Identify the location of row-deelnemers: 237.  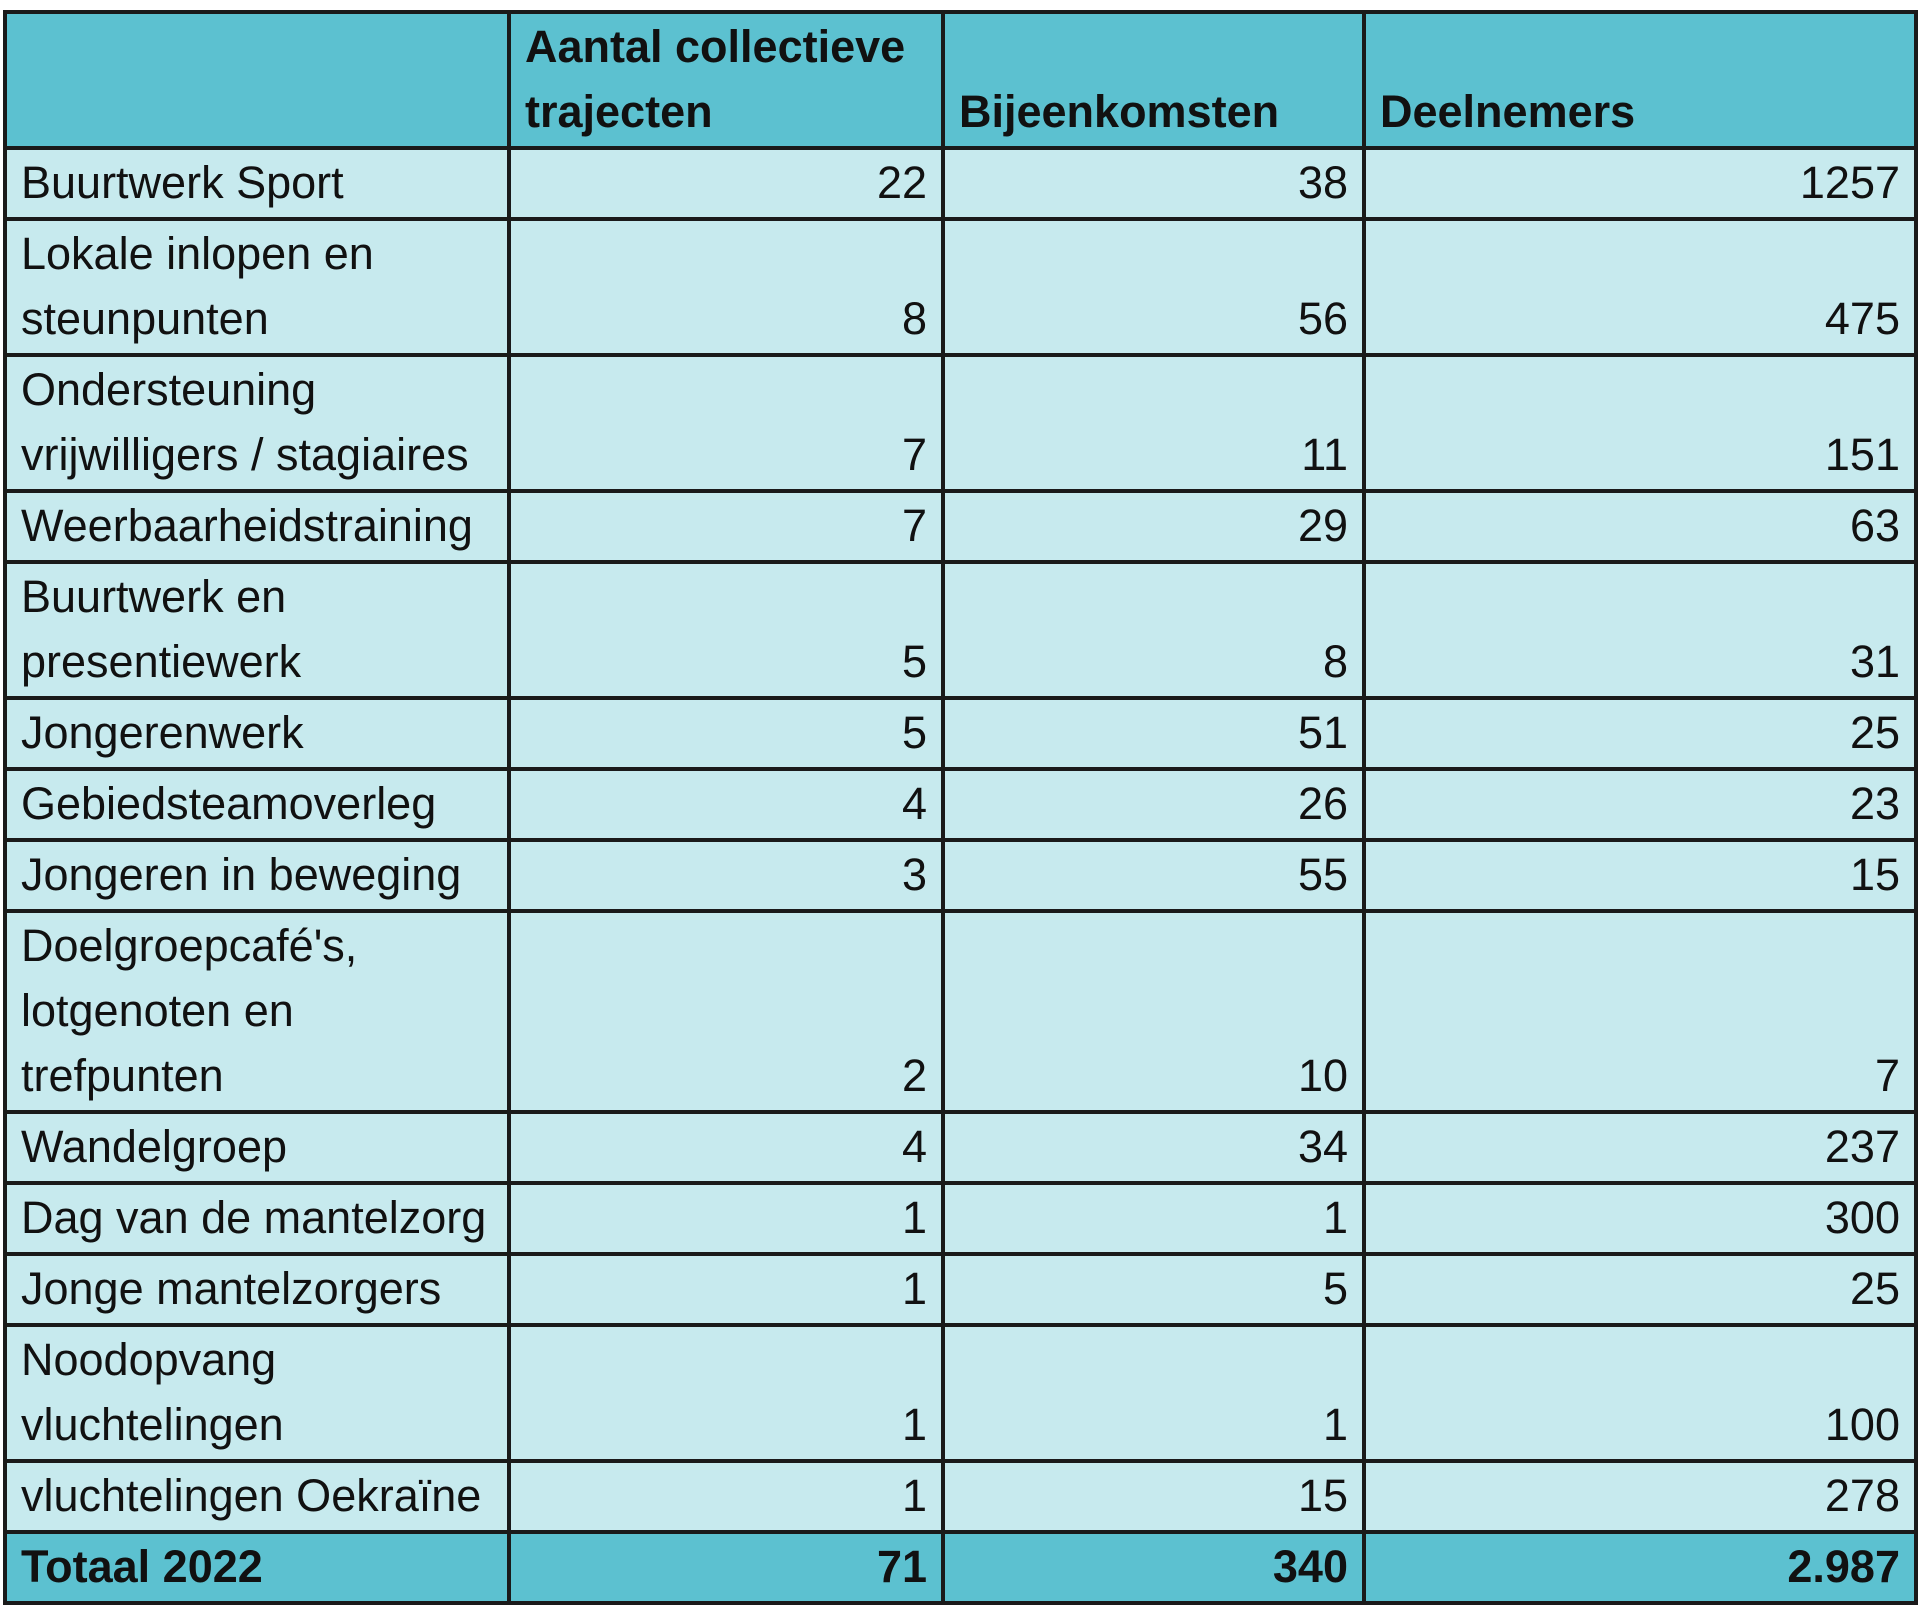
(1640, 1147).